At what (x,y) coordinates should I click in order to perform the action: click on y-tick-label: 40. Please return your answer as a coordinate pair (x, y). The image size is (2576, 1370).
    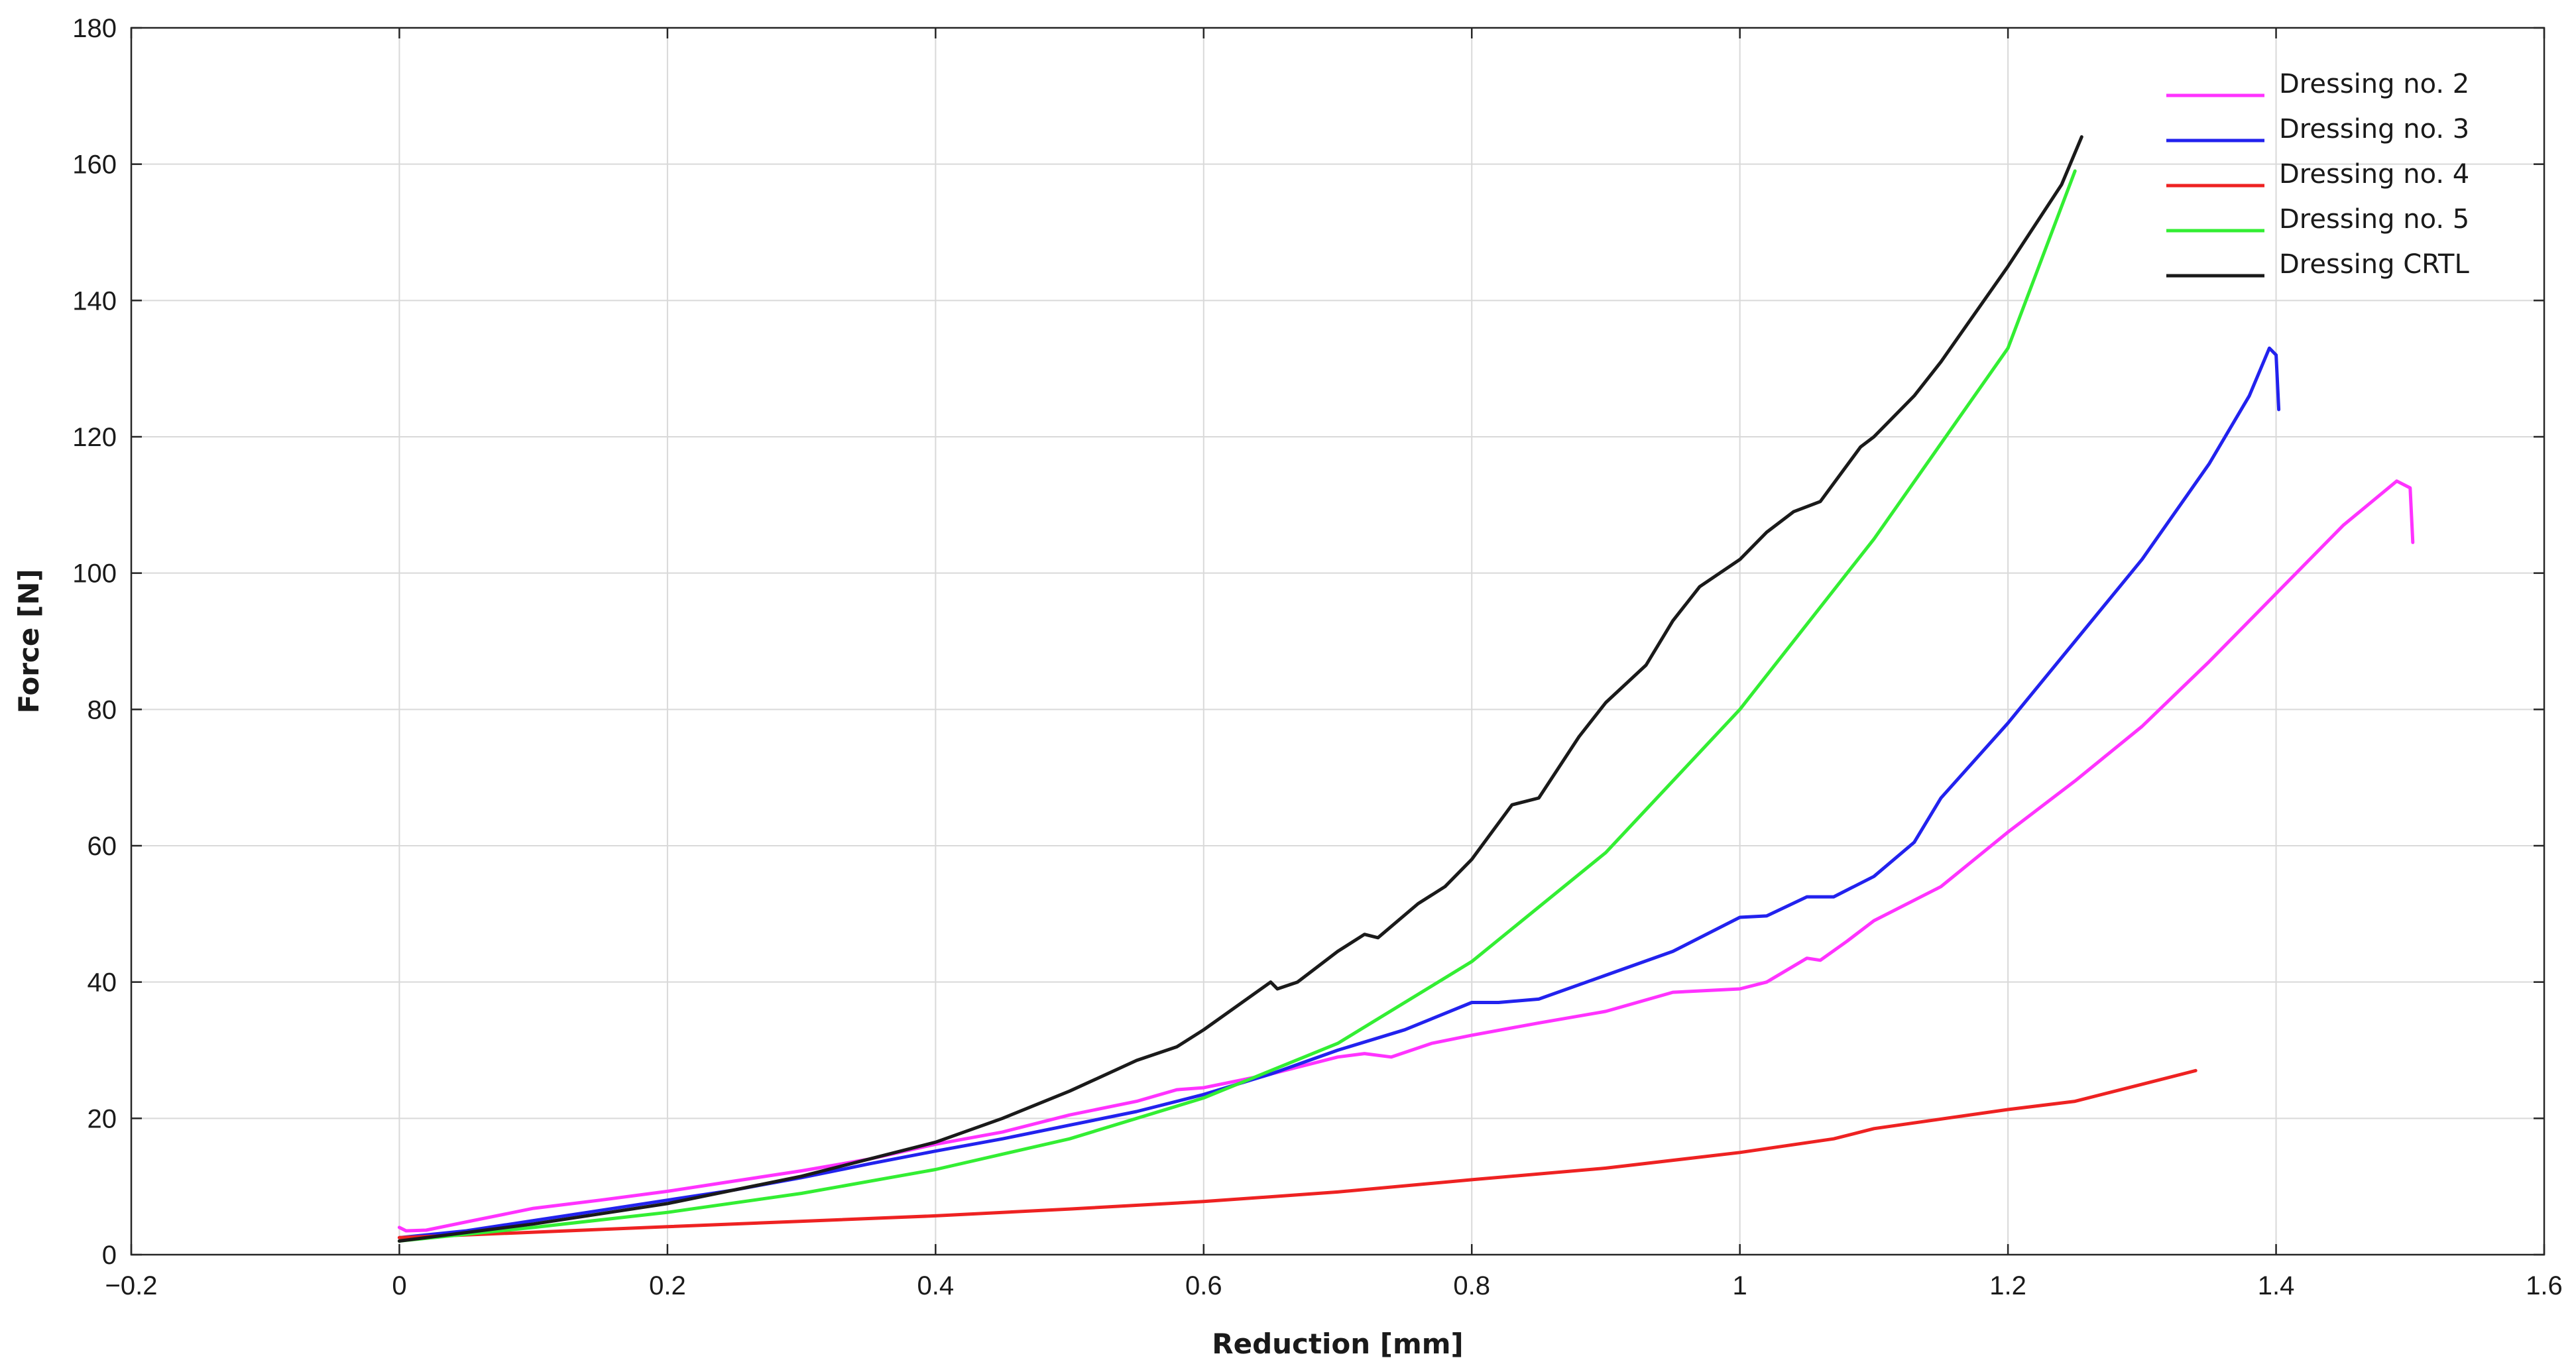
    Looking at the image, I should click on (103, 983).